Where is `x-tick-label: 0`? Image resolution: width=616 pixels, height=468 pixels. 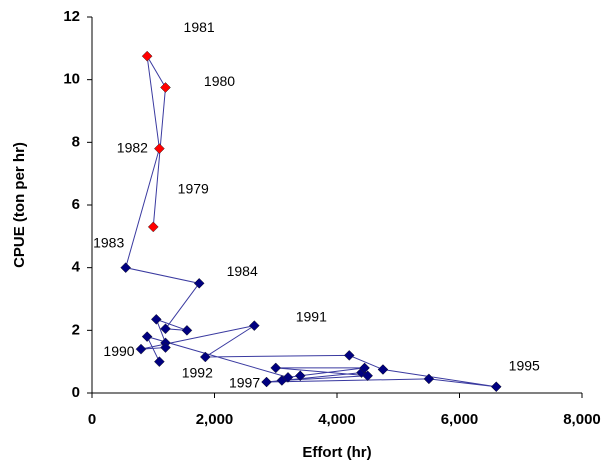 x-tick-label: 0 is located at coordinates (92, 419).